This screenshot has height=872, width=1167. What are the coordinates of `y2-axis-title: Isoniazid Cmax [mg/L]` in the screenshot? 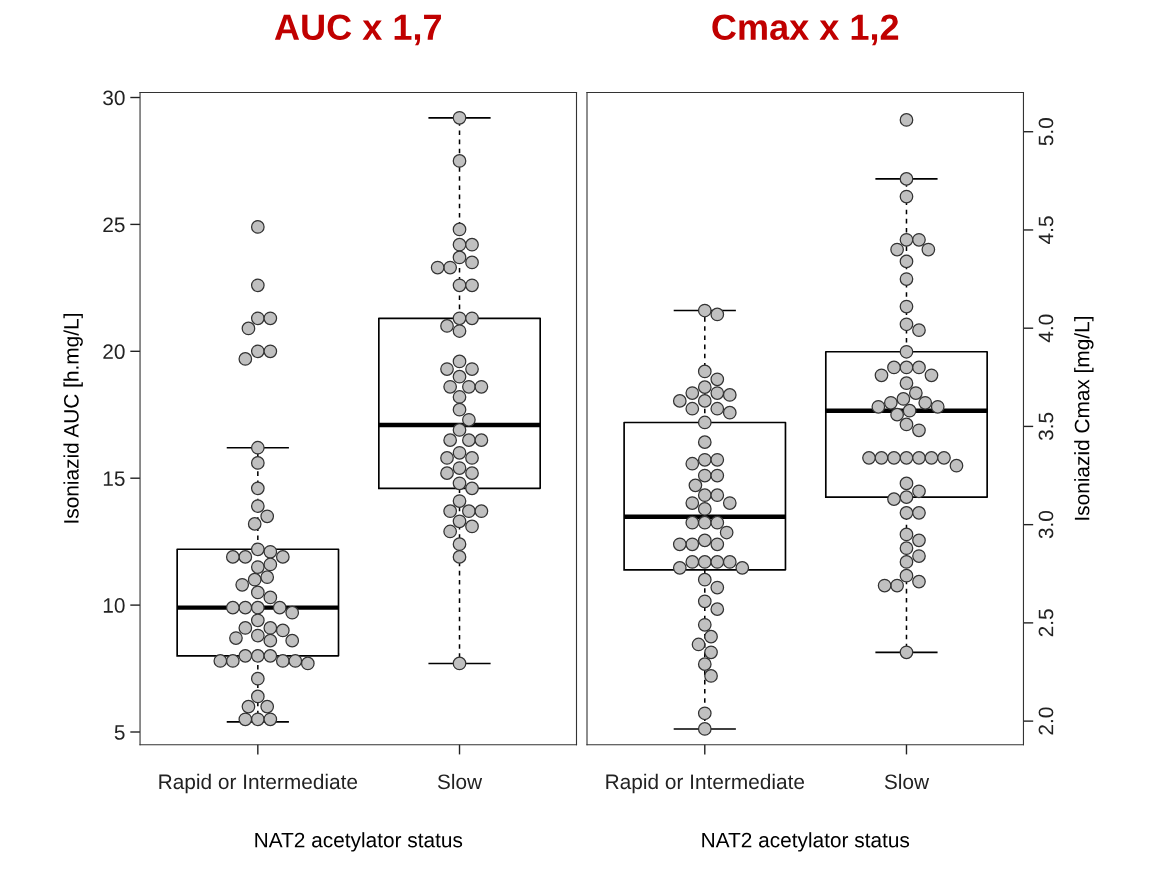 It's located at (1084, 418).